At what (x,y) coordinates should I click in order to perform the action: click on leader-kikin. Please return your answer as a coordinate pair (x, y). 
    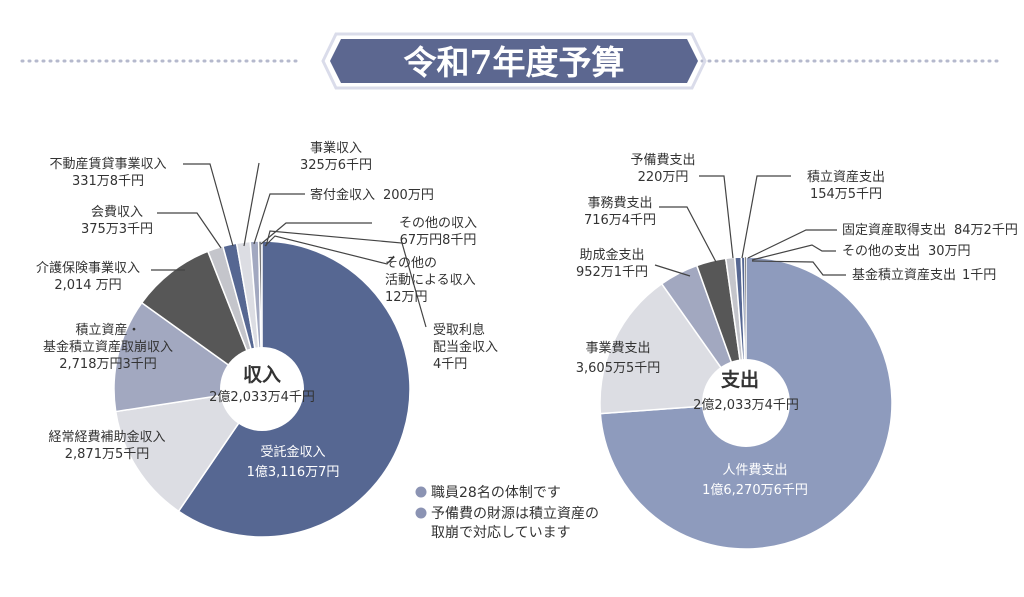
    Looking at the image, I should click on (798, 268).